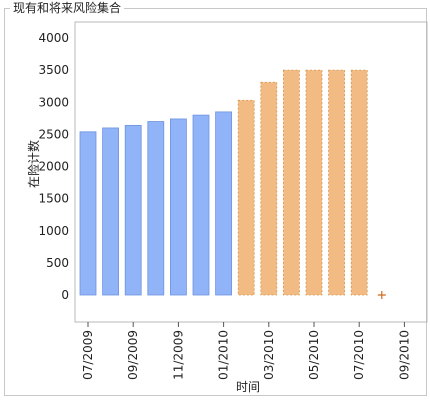 The image size is (430, 400). I want to click on marker-layer, so click(381, 295).